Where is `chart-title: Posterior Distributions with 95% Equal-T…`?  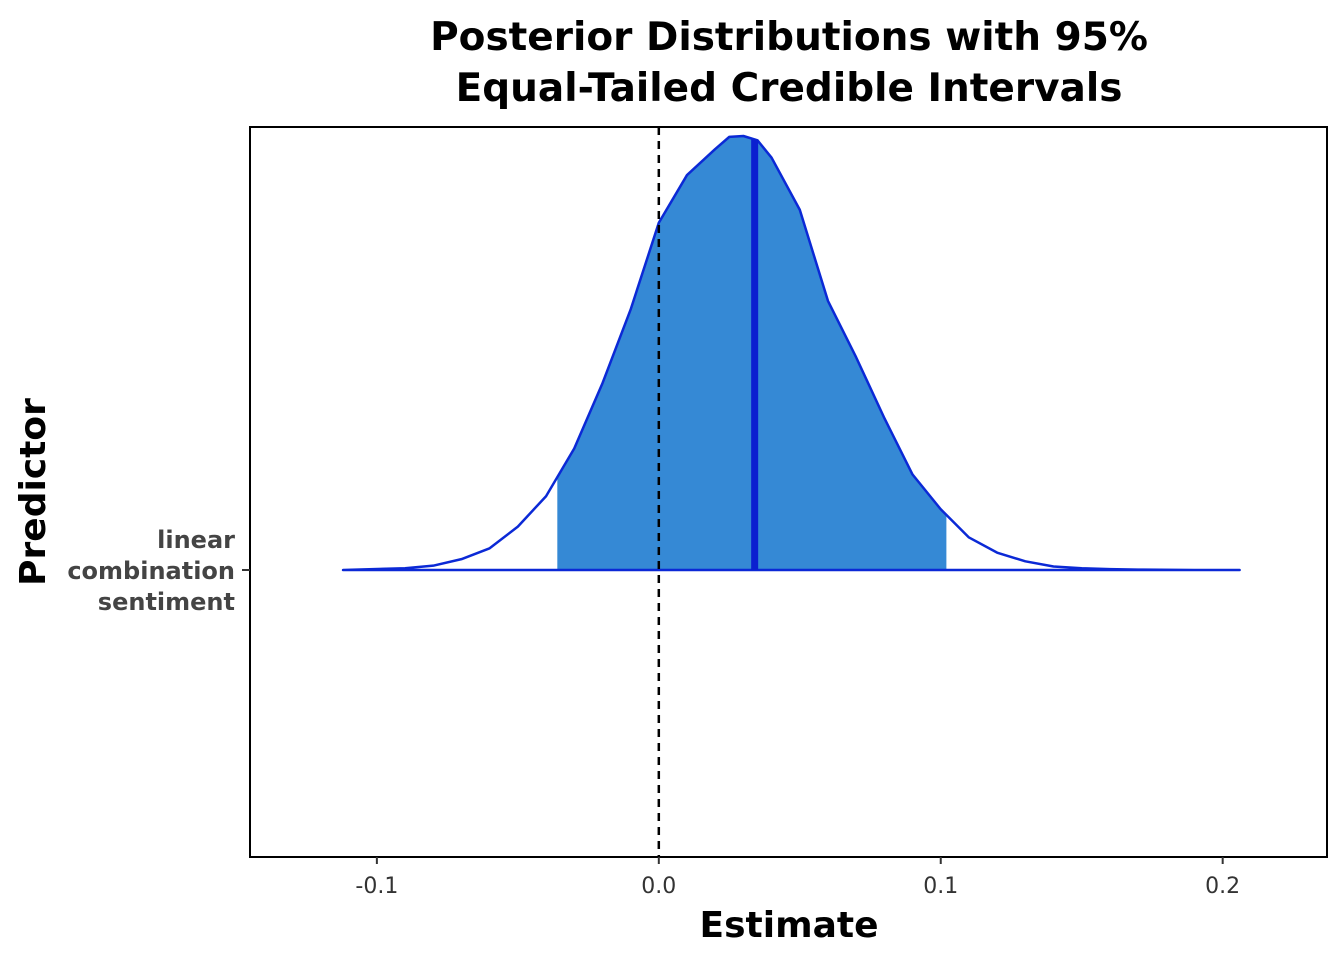 chart-title: Posterior Distributions with 95% Equal-T… is located at coordinates (789, 63).